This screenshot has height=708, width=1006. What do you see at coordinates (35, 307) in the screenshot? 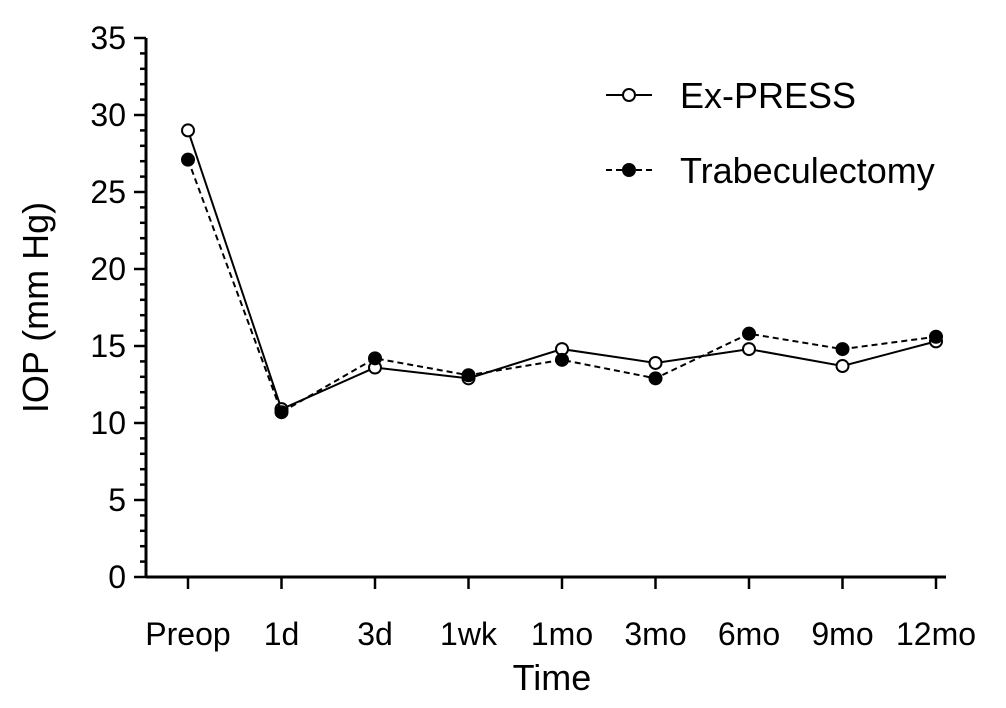
I see `y-axis-title: IOP (mm Hg)` at bounding box center [35, 307].